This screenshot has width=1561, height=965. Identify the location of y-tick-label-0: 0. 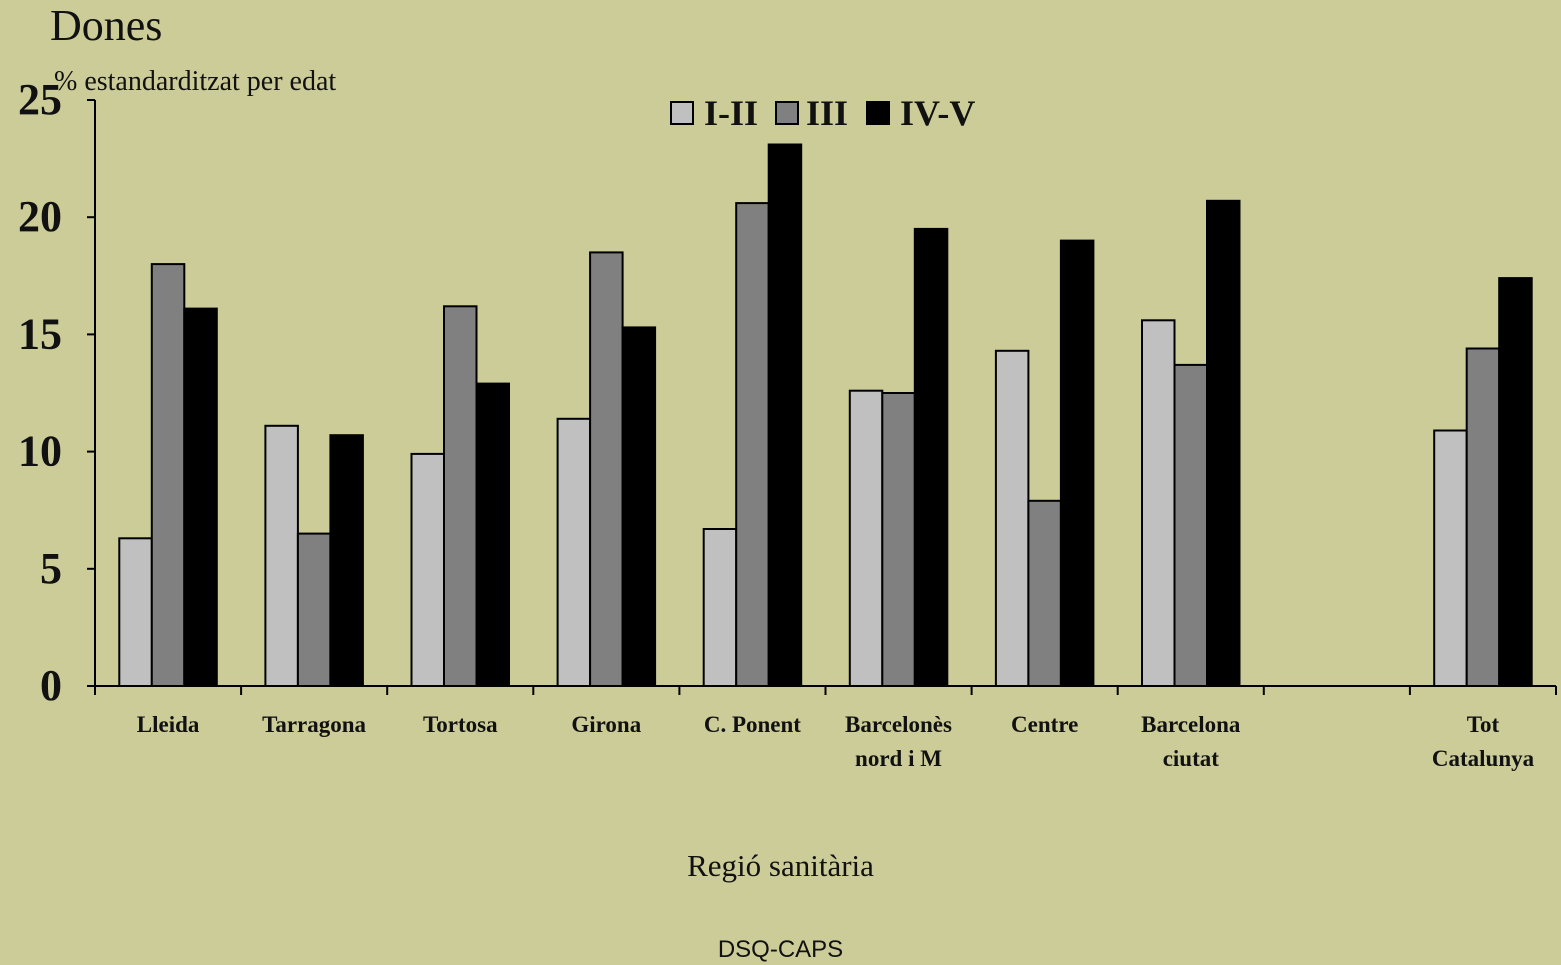
(51, 685).